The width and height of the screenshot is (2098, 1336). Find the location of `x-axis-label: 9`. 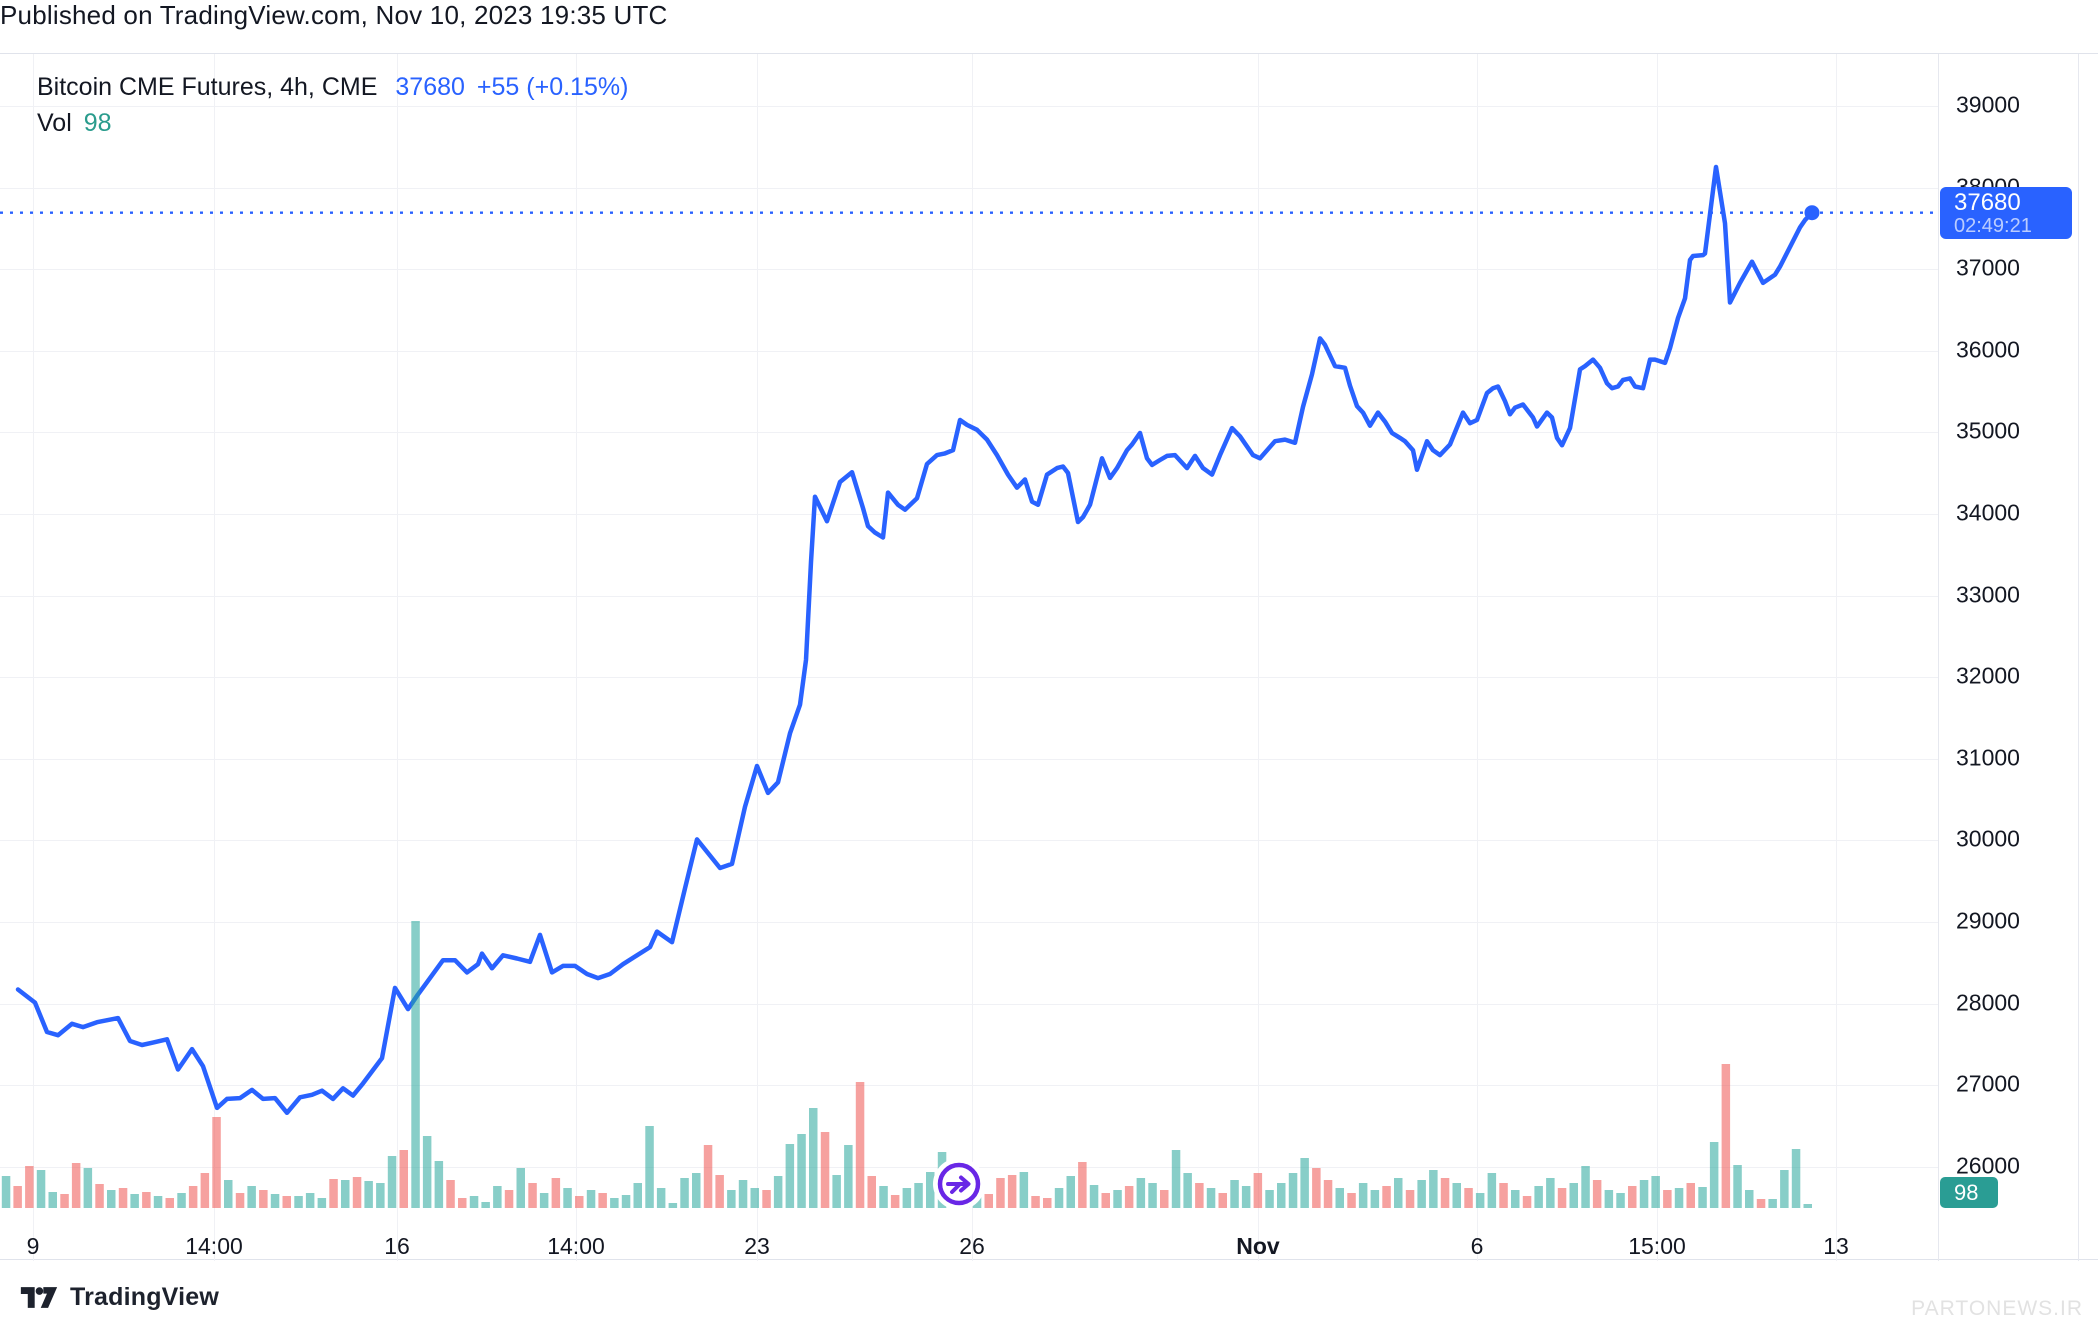

x-axis-label: 9 is located at coordinates (33, 1246).